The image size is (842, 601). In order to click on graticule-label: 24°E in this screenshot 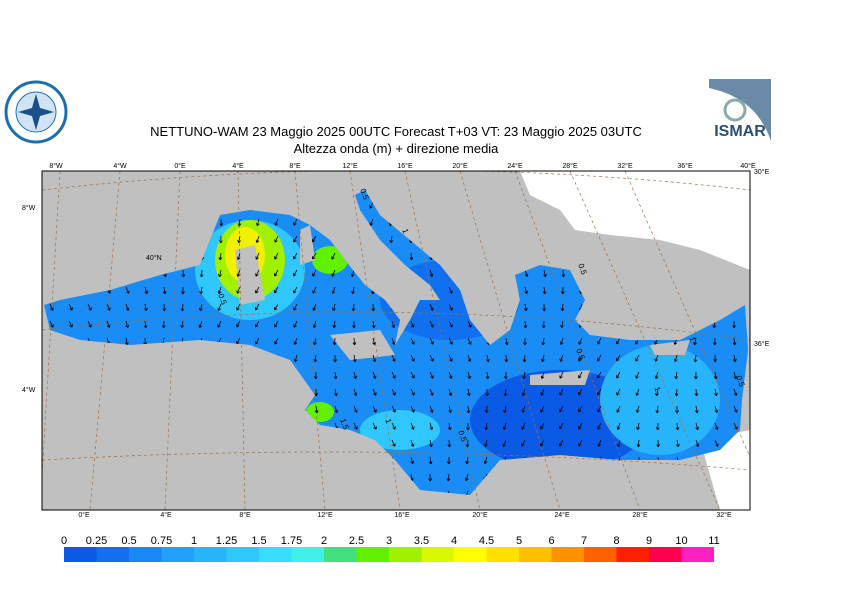, I will do `click(562, 515)`.